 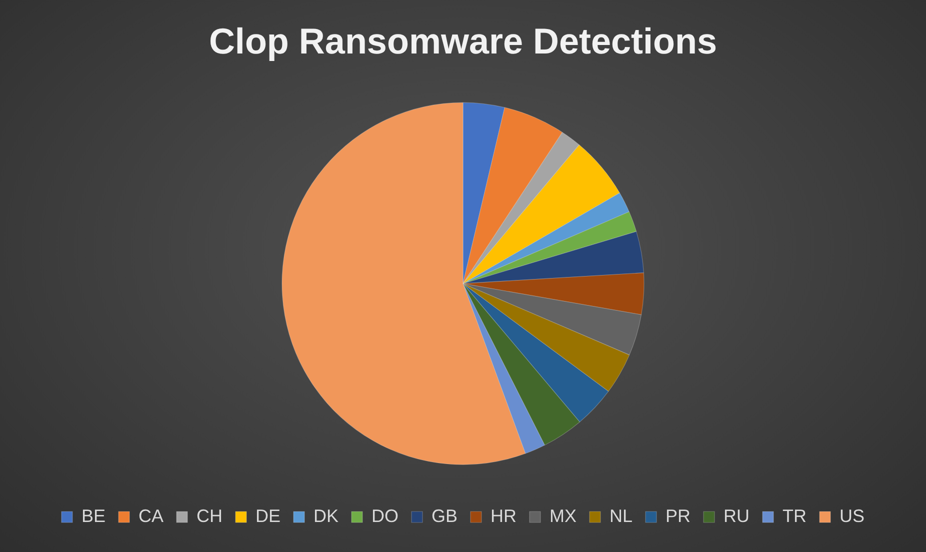 What do you see at coordinates (93, 516) in the screenshot?
I see `legend-label: BE` at bounding box center [93, 516].